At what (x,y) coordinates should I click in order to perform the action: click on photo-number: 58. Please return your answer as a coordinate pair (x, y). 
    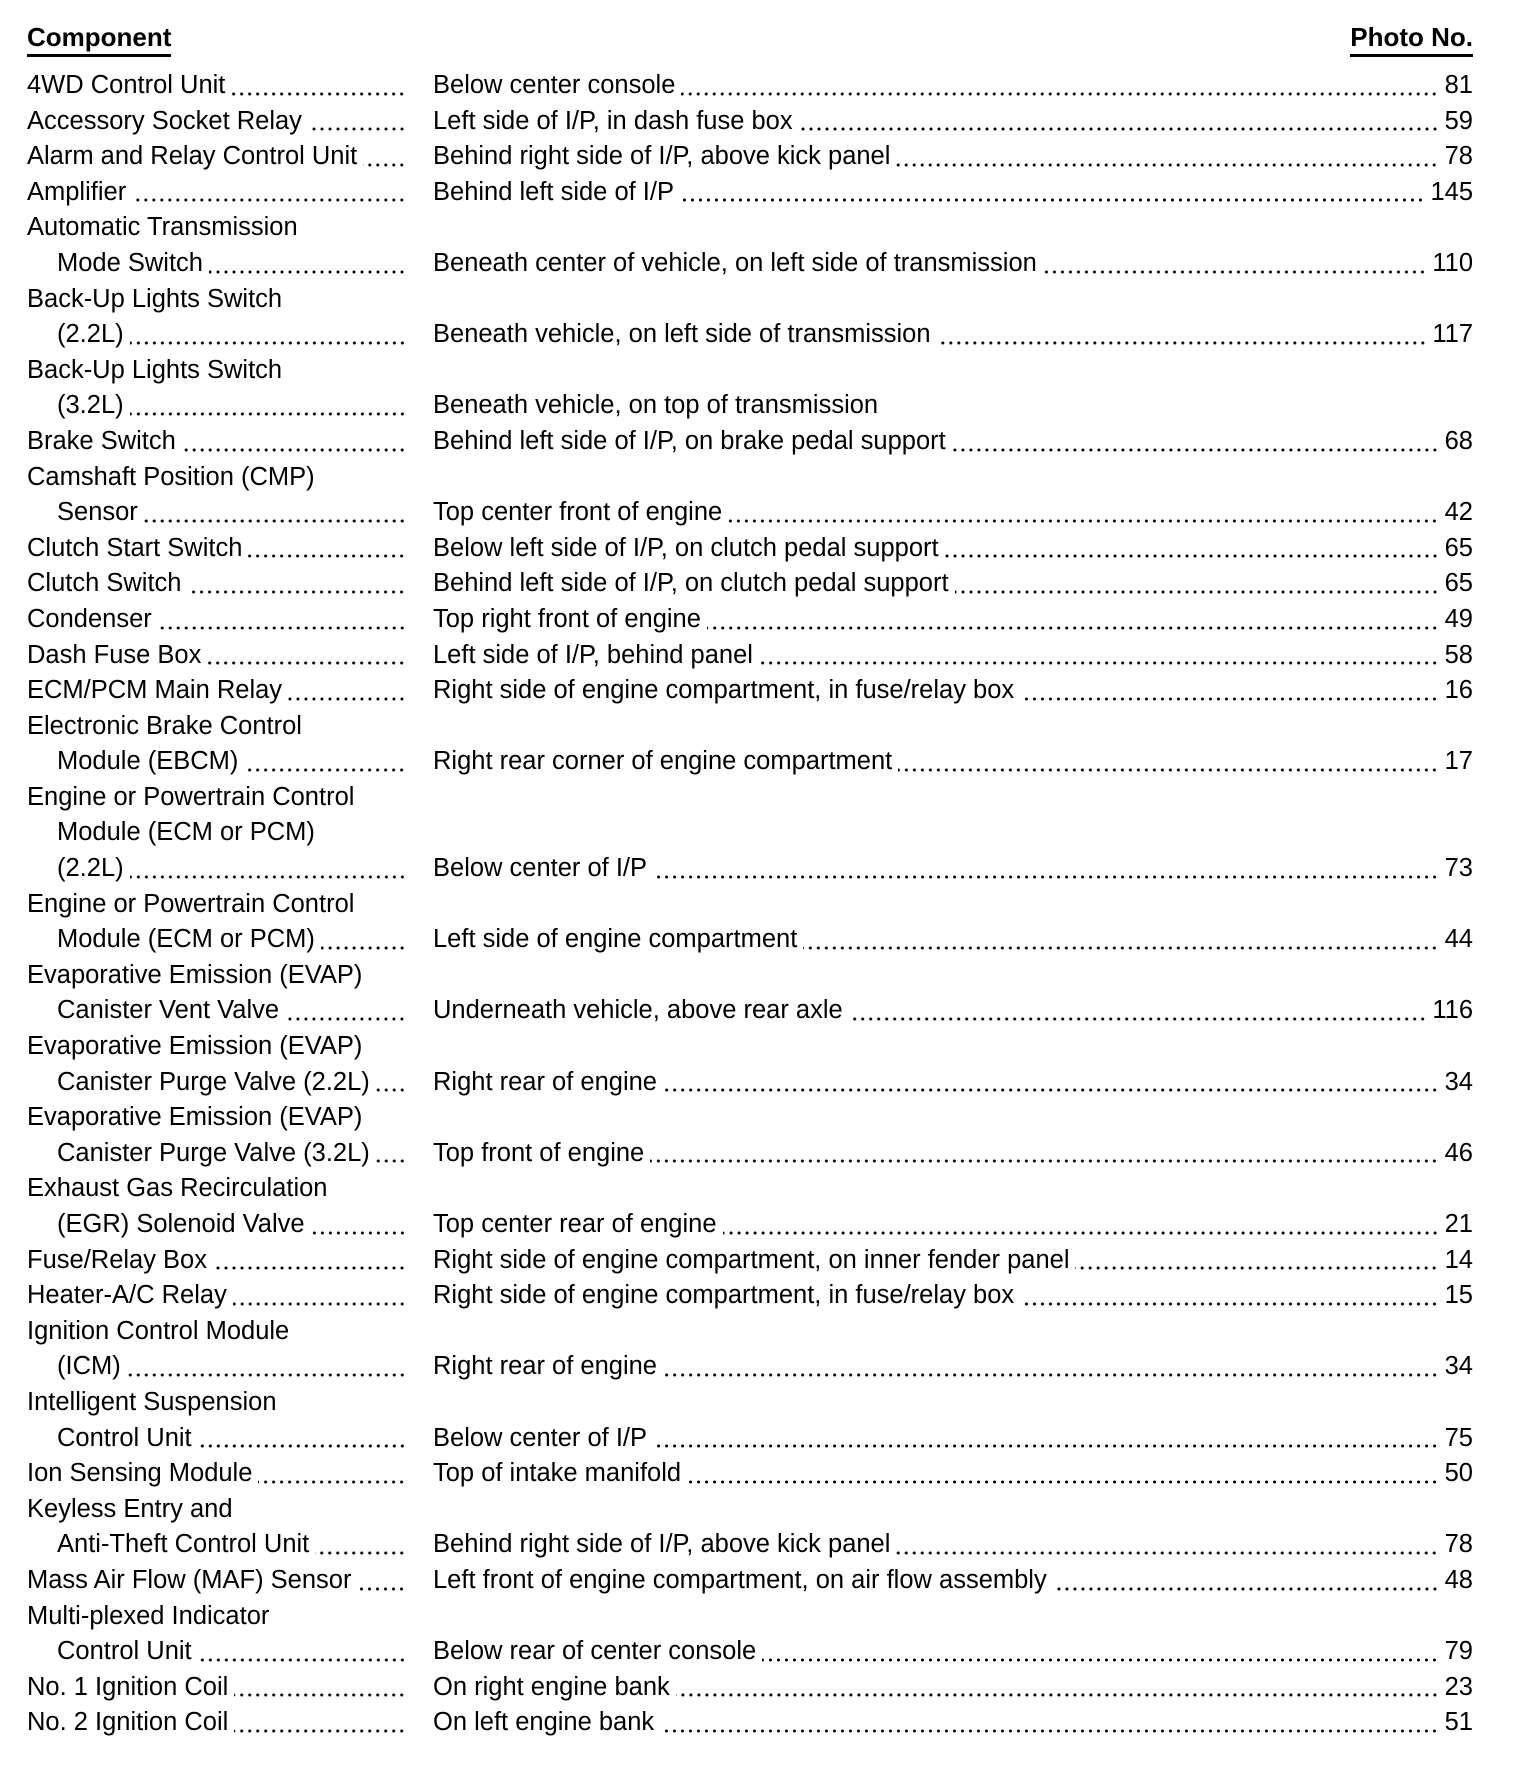
    Looking at the image, I should click on (1458, 654).